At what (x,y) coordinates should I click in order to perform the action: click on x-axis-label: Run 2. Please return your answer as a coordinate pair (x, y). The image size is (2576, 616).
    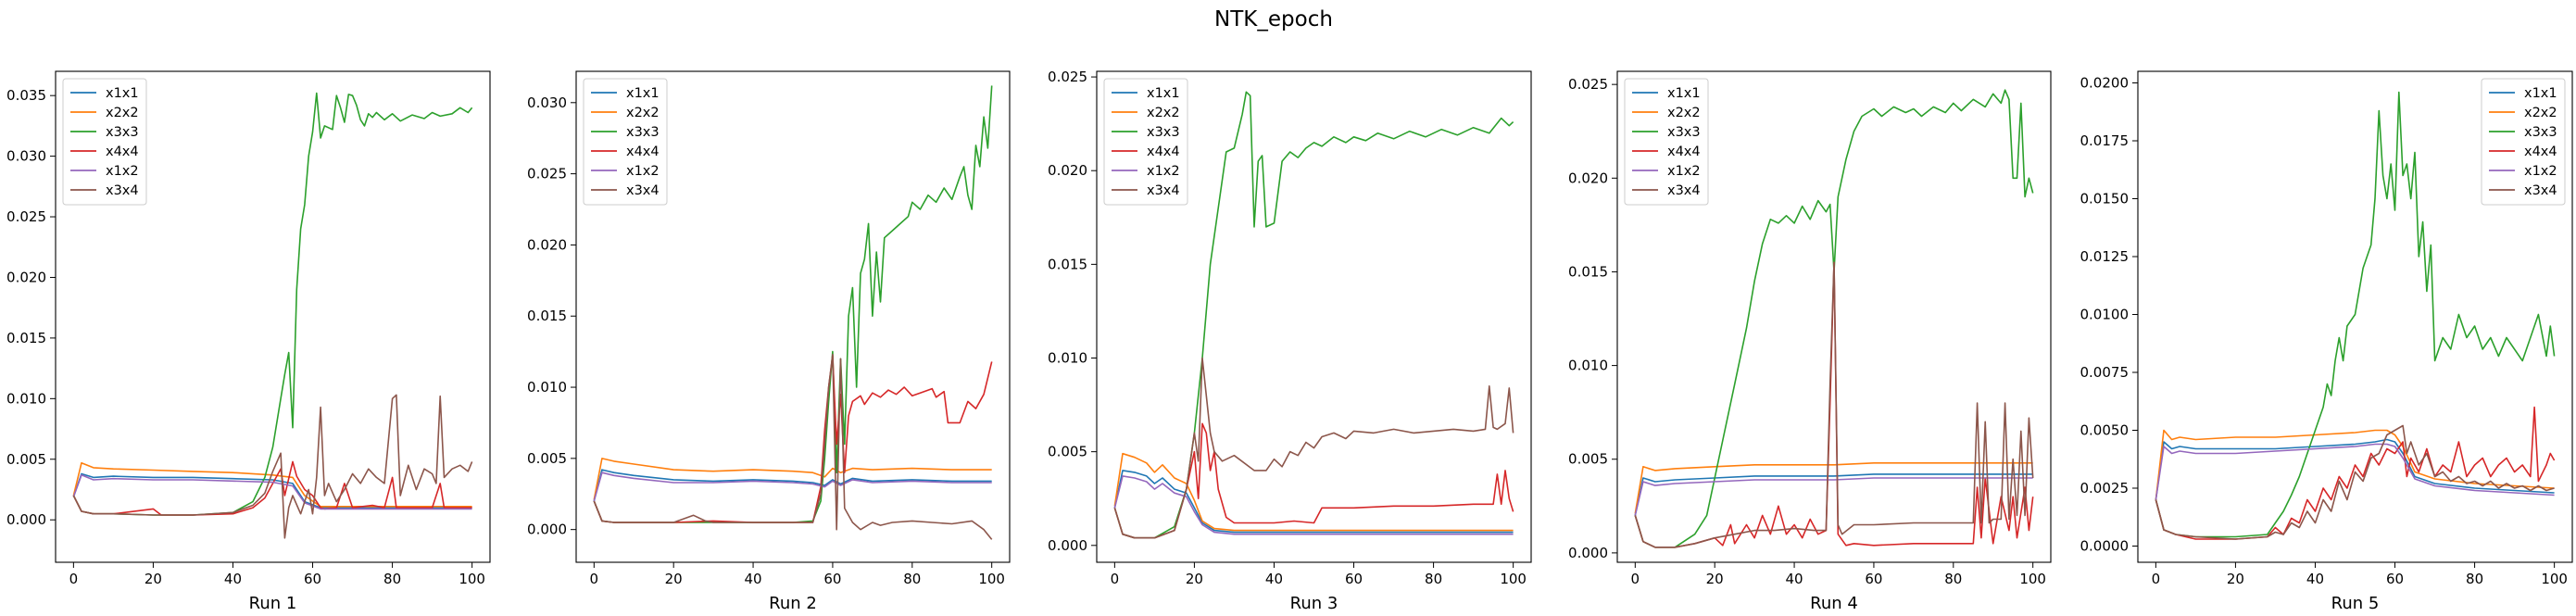
    Looking at the image, I should click on (793, 603).